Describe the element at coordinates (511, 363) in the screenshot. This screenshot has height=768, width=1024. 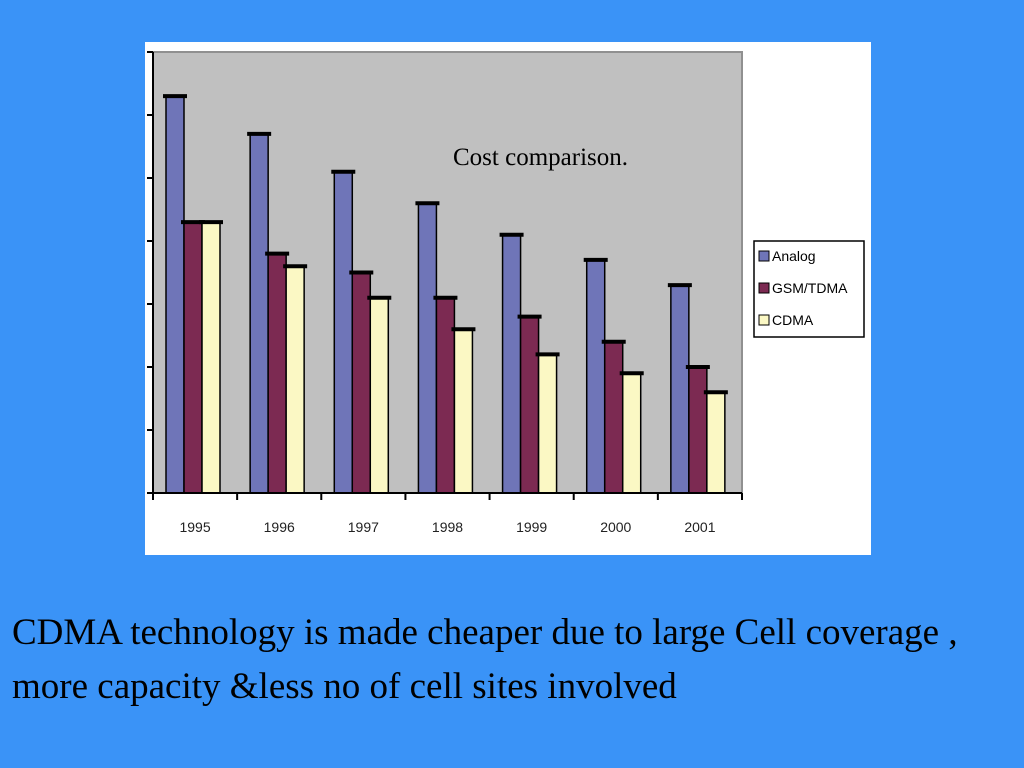
I see `bar-analog-1999` at that location.